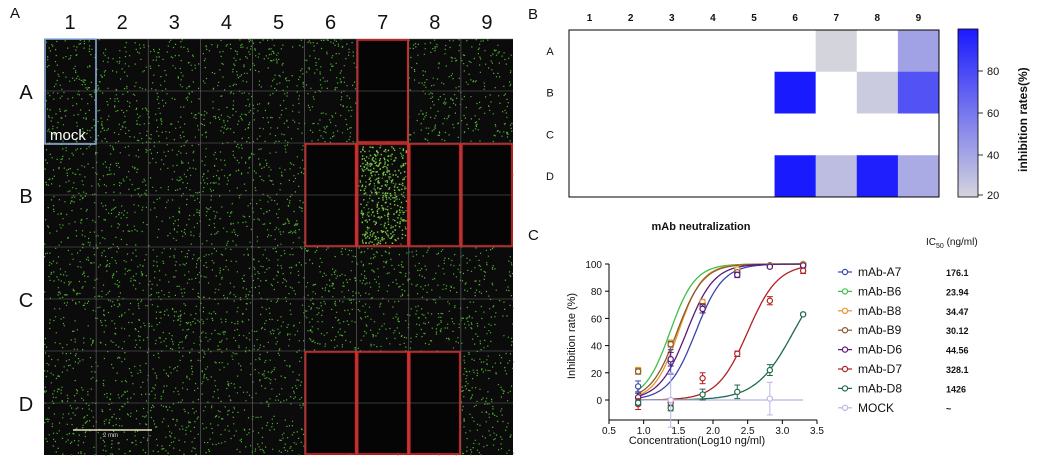 This screenshot has height=473, width=1040. What do you see at coordinates (993, 156) in the screenshot?
I see `colorbar-tick-label: 40` at bounding box center [993, 156].